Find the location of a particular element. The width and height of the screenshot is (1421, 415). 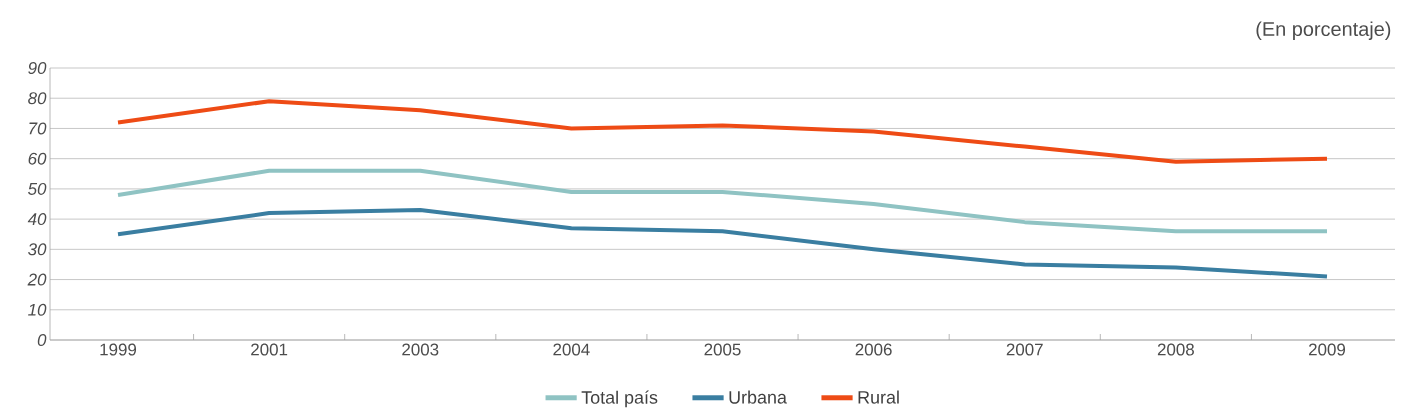

x-tick-label: 2009 is located at coordinates (1327, 349).